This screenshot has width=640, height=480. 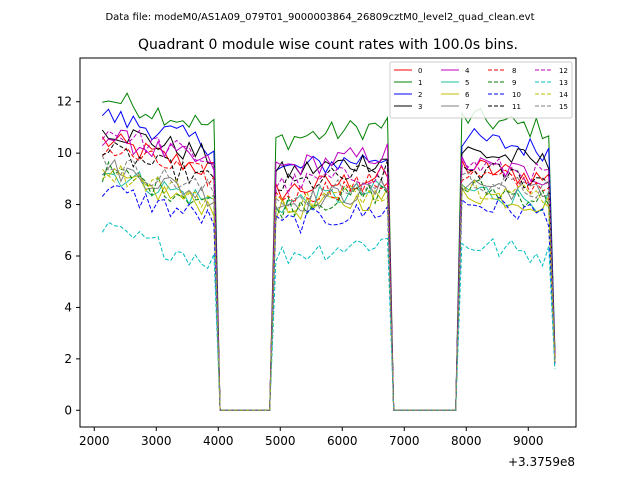 What do you see at coordinates (420, 71) in the screenshot?
I see `legend-label-0: 0` at bounding box center [420, 71].